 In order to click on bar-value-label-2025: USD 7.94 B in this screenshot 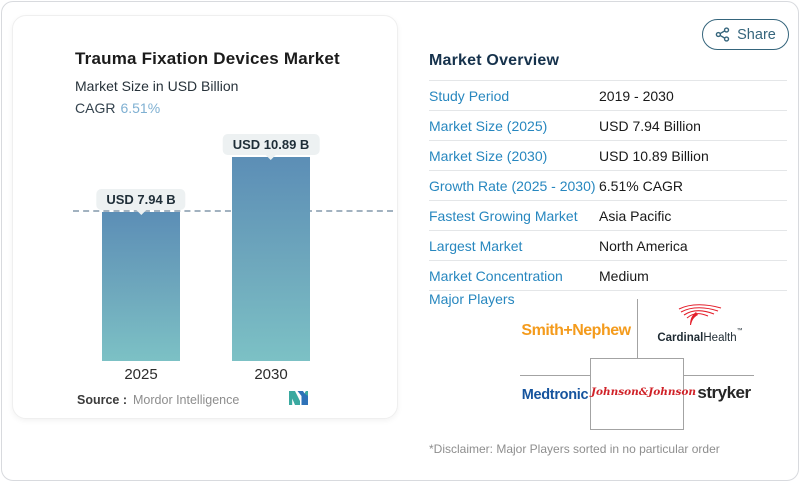, I will do `click(141, 199)`.